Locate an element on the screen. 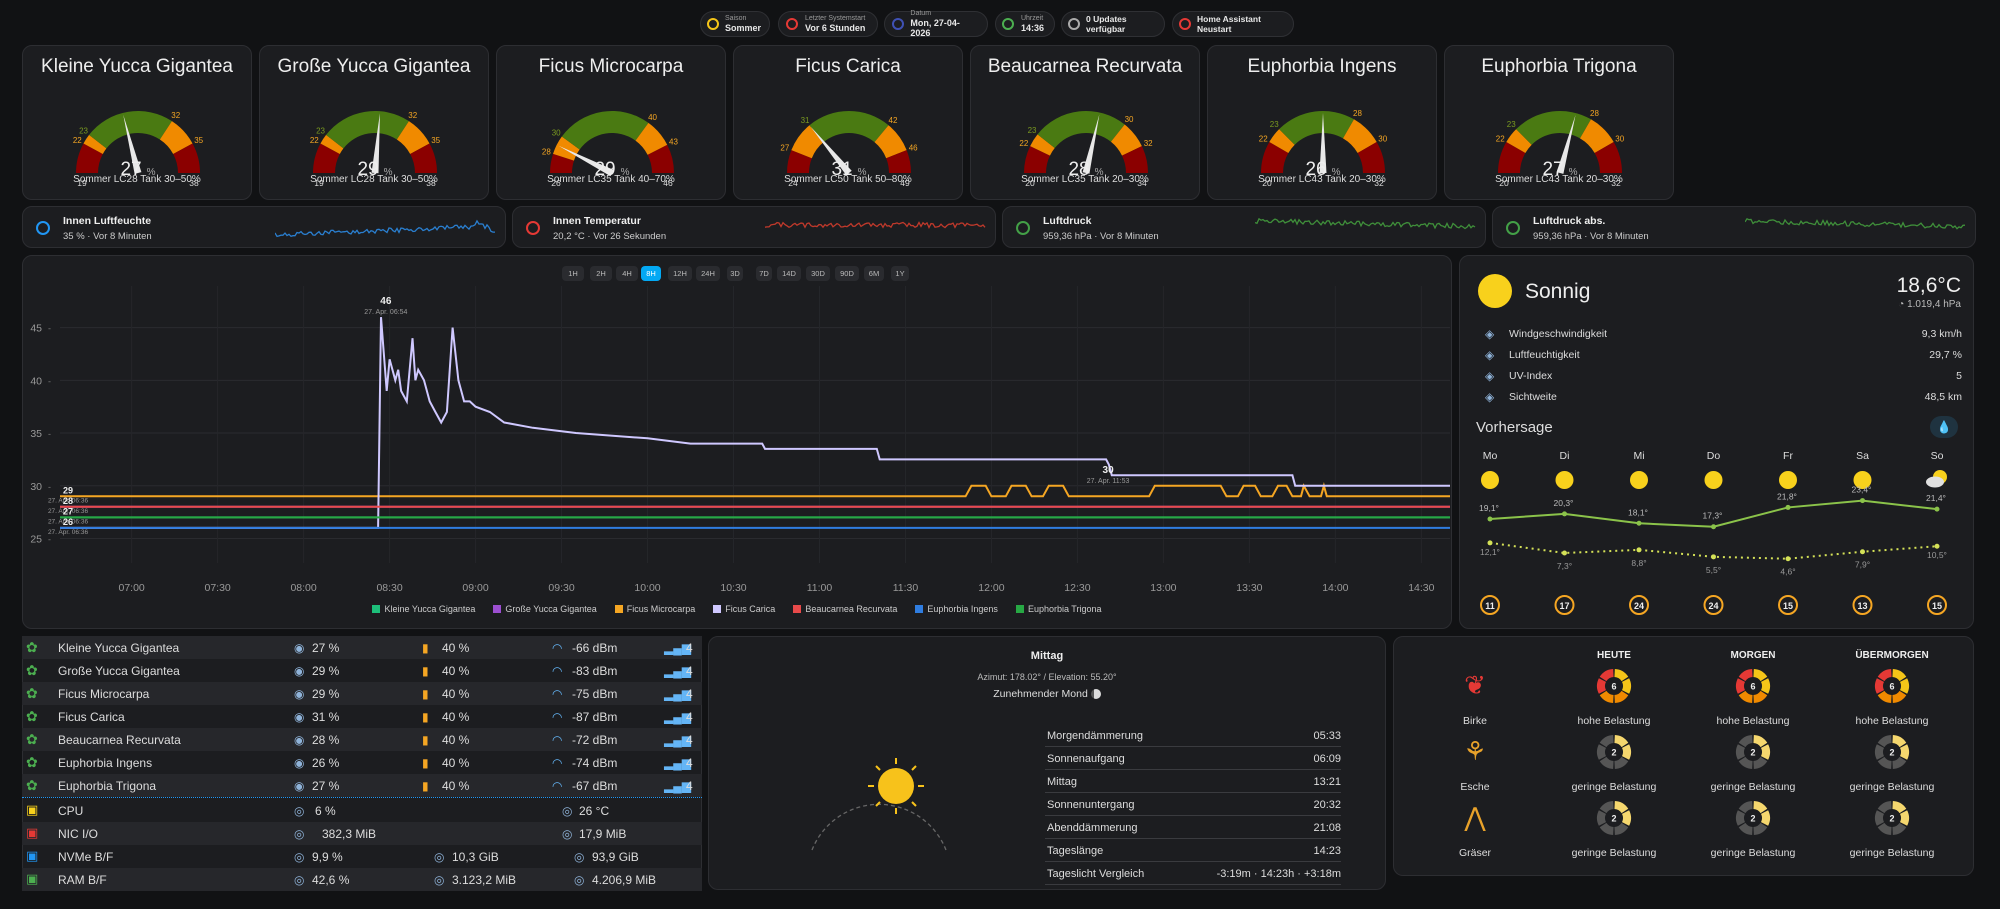  plant-battery: 40 % is located at coordinates (456, 671).